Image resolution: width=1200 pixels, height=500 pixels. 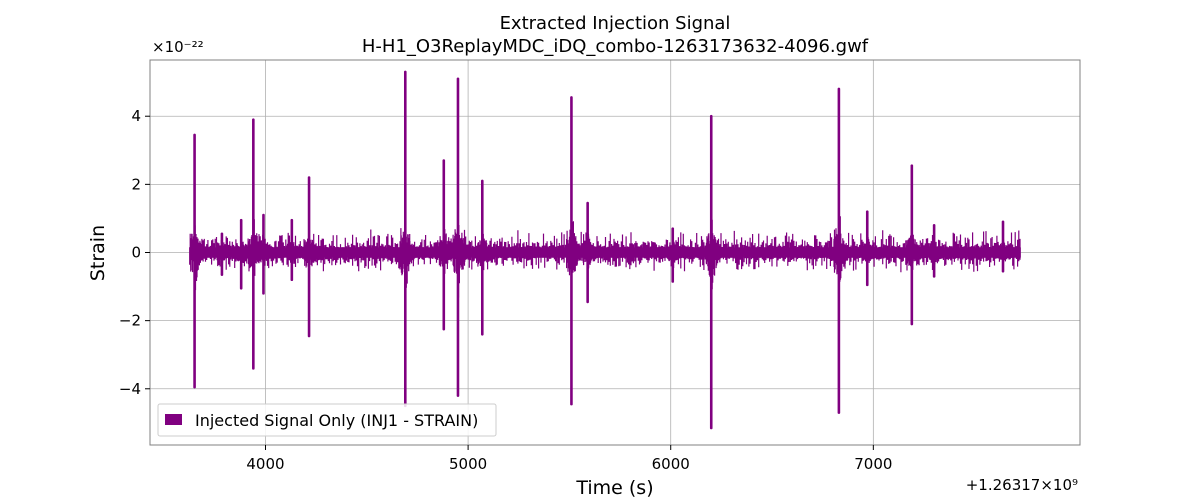 I want to click on y-tick-label: −4, so click(x=130, y=389).